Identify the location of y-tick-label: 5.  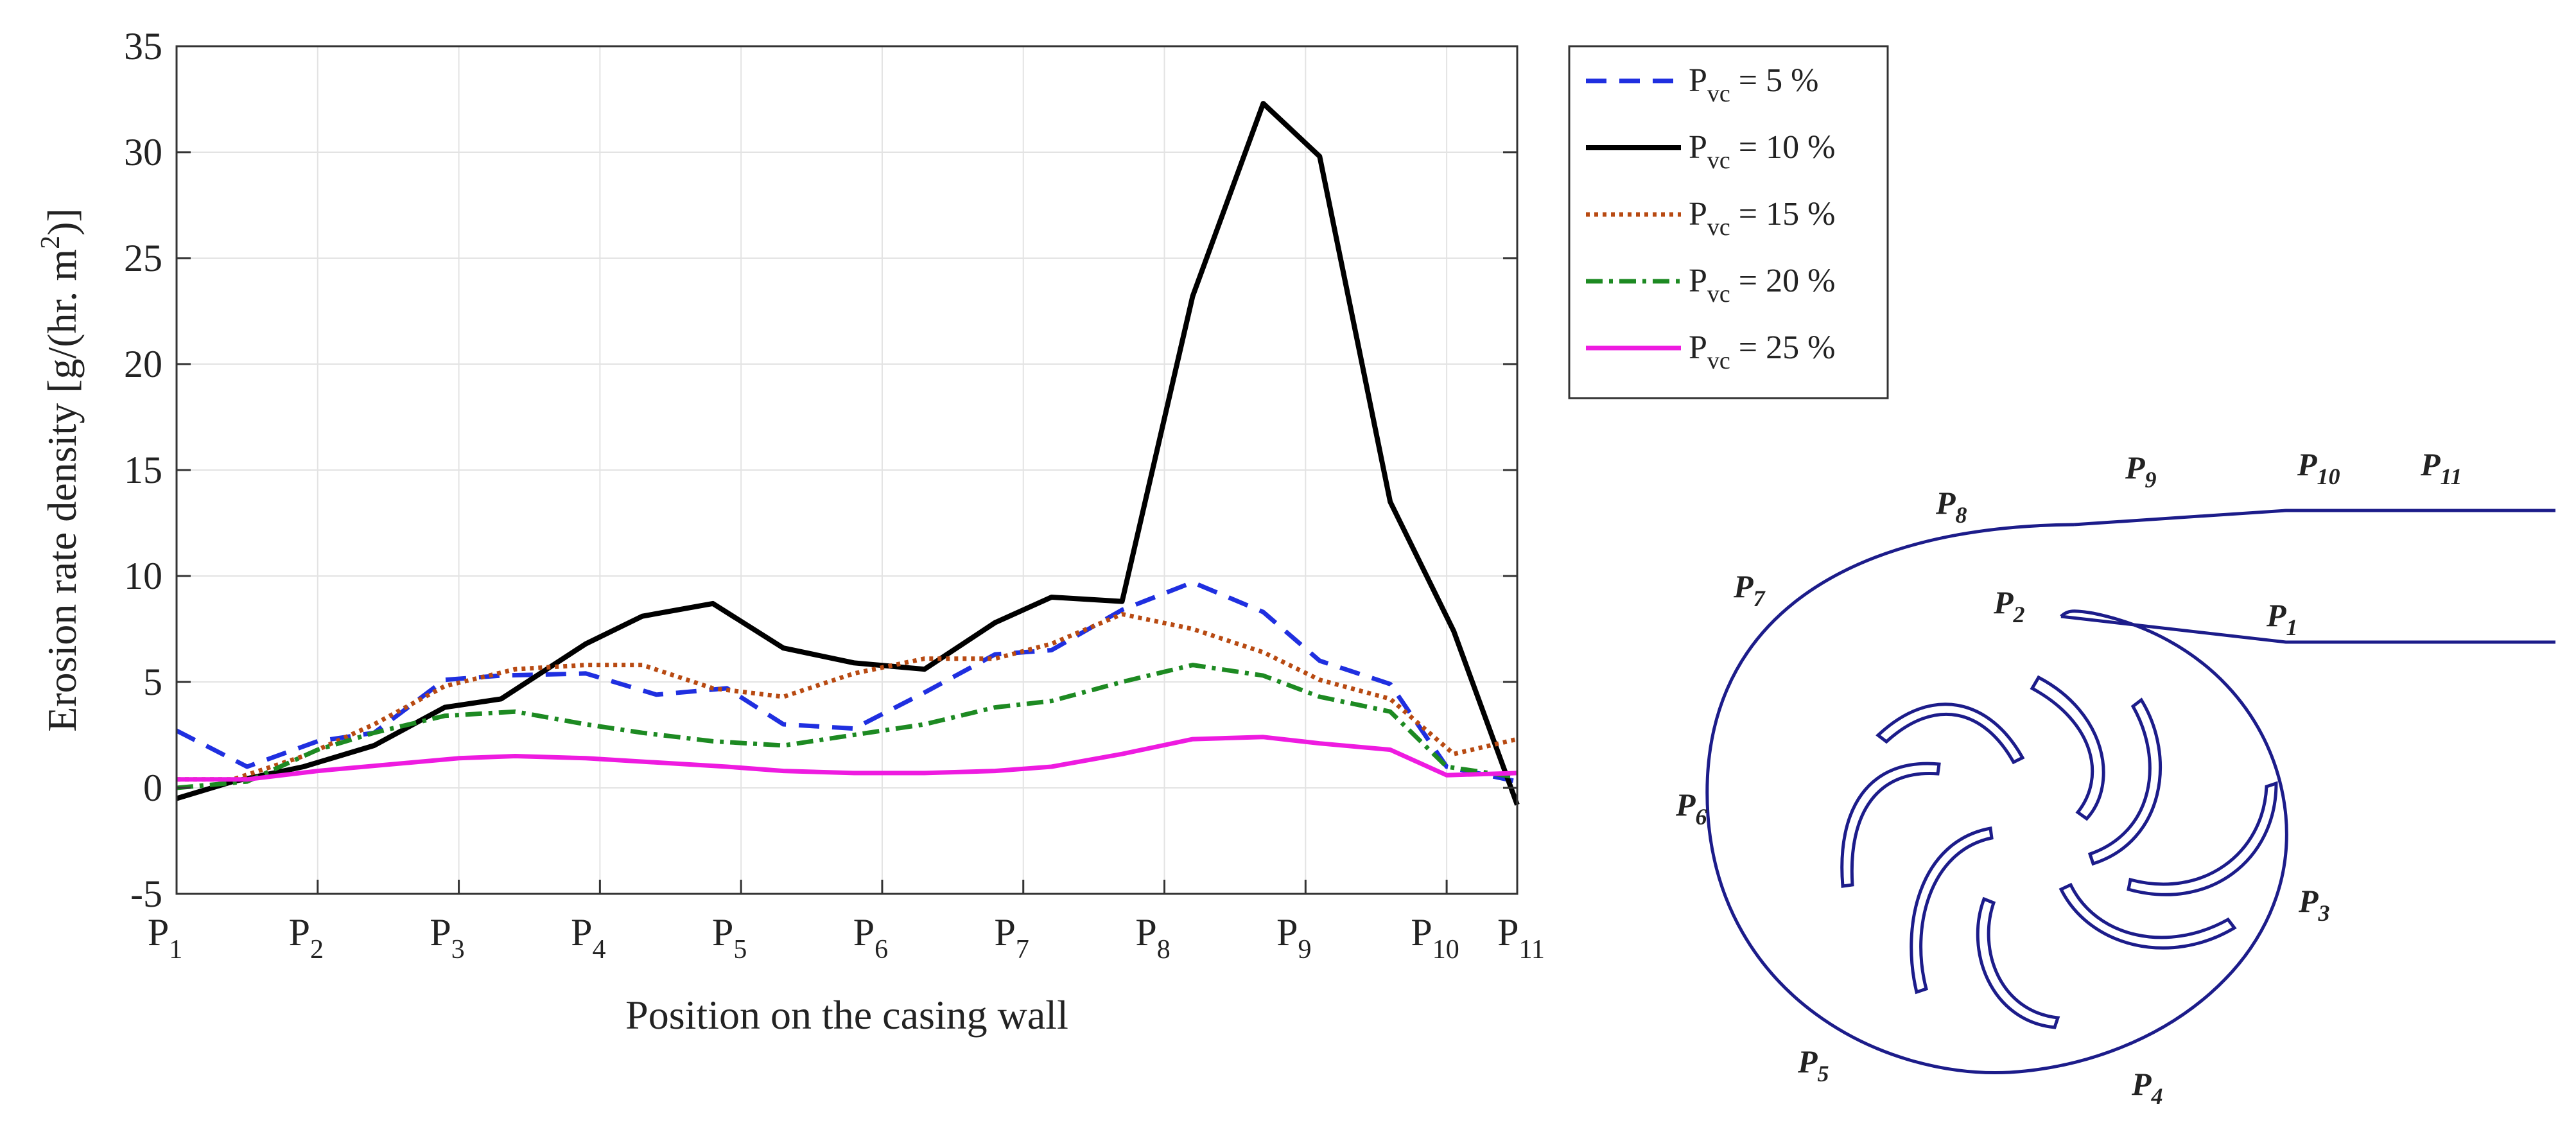
(152, 682).